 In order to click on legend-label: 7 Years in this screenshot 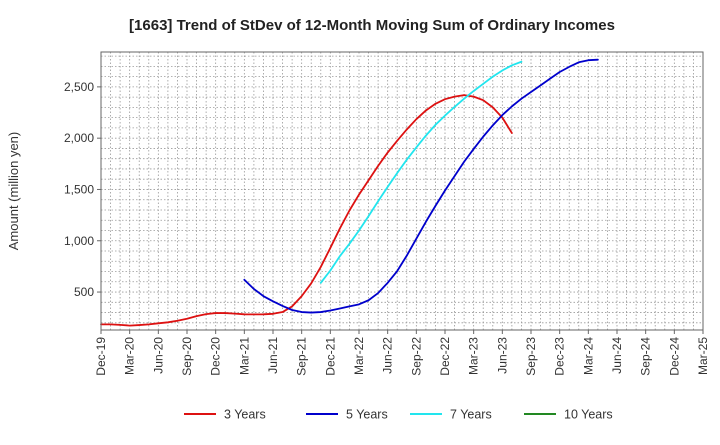, I will do `click(471, 415)`.